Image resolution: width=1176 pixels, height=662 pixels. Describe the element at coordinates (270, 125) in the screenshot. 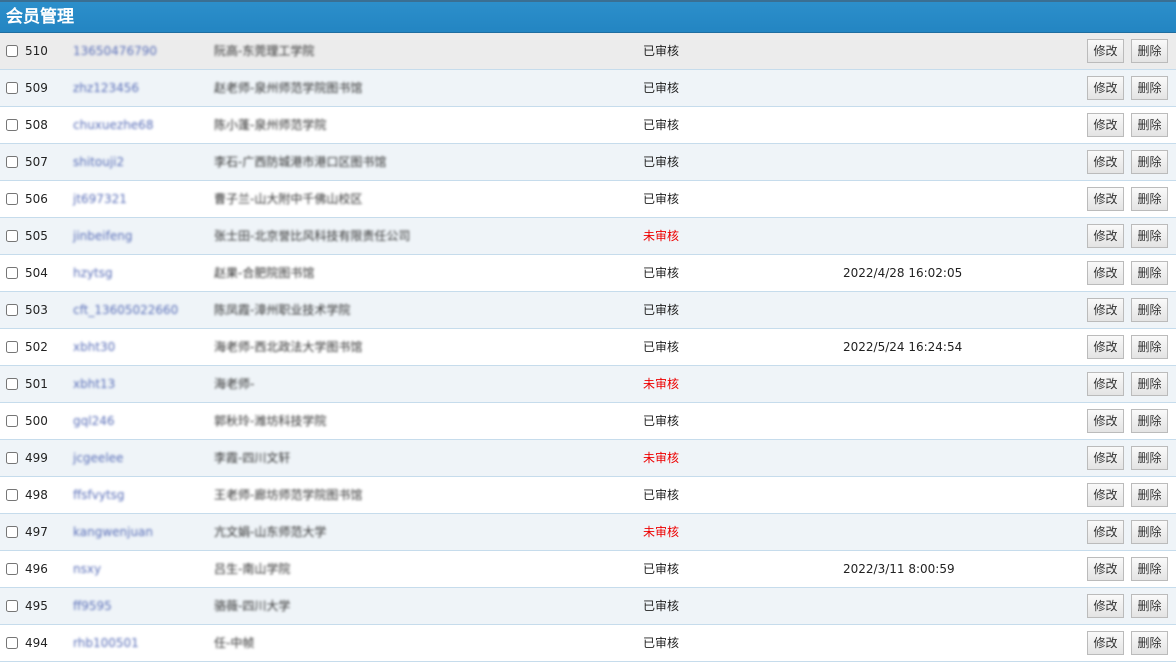

I see `member-name: 陈小蓬-泉州师范学院` at that location.